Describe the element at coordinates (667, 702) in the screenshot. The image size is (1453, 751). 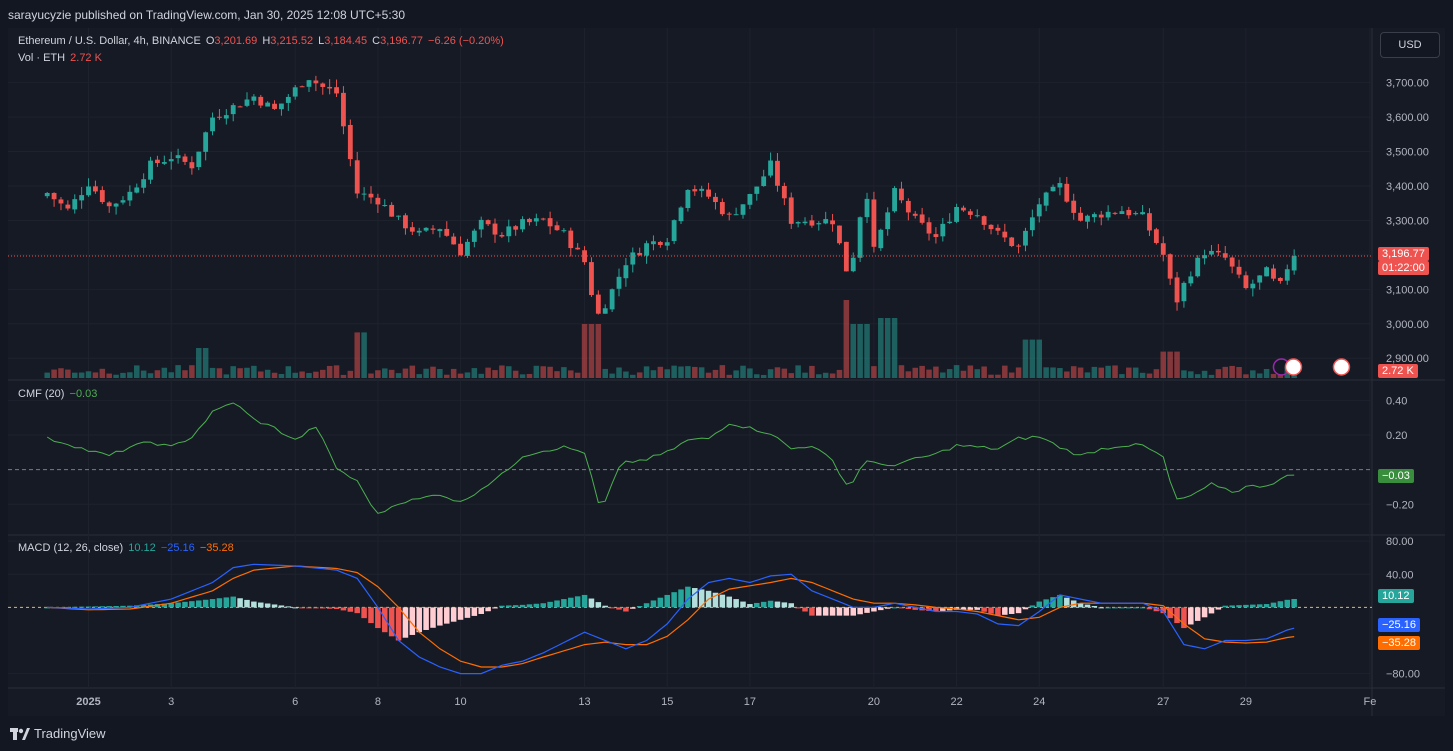
I see `time-axis-label: 15` at that location.